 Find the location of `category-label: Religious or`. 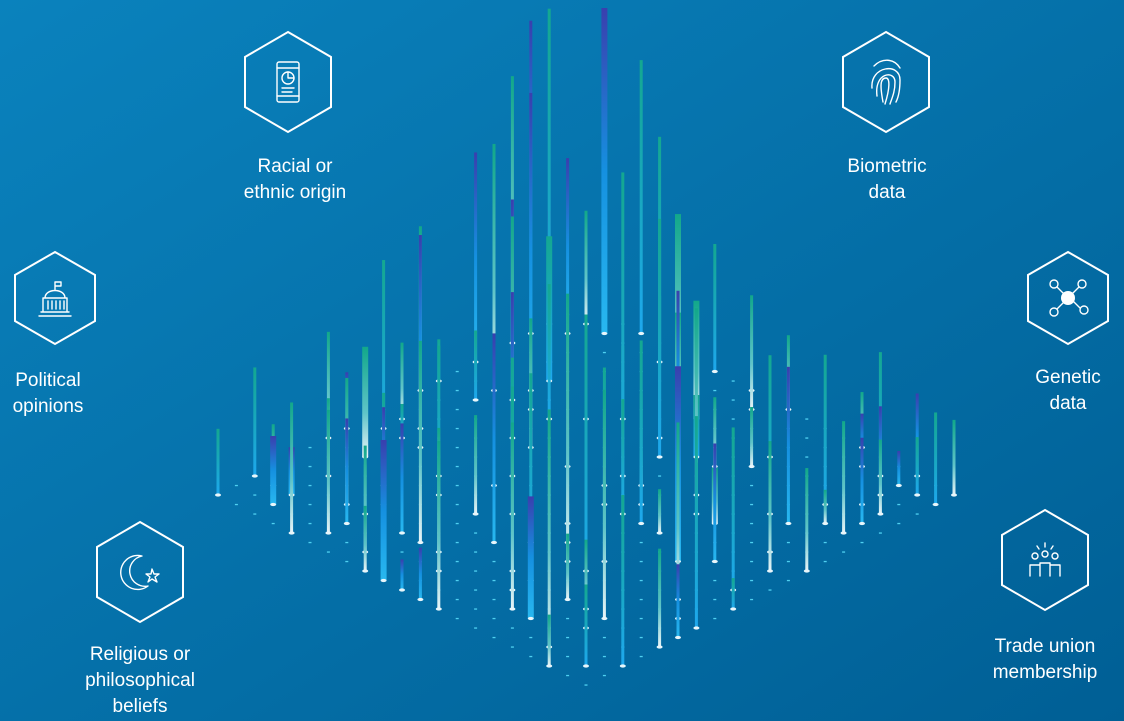

category-label: Religious or is located at coordinates (140, 654).